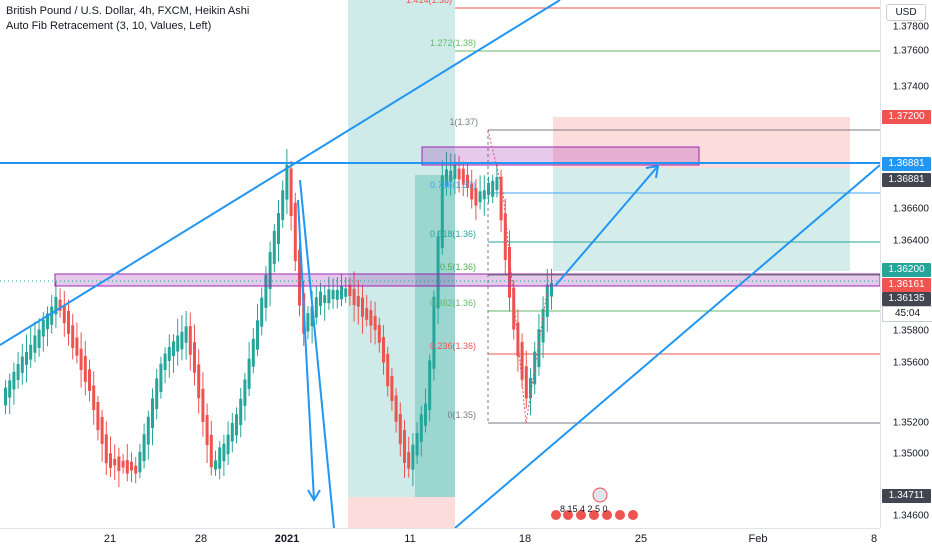 This screenshot has height=551, width=932. What do you see at coordinates (452, 303) in the screenshot?
I see `fib-level-label: 0.382(1.36)` at bounding box center [452, 303].